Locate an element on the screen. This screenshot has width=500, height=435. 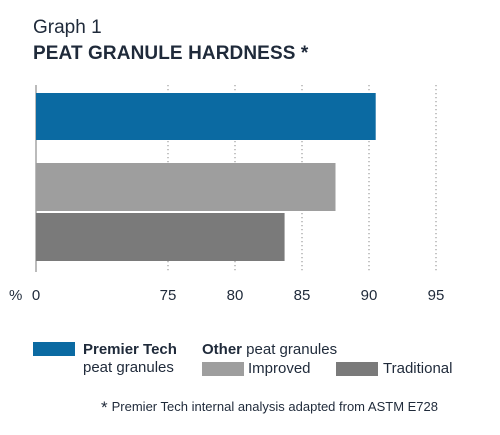
footnote-star: * is located at coordinates (104, 407).